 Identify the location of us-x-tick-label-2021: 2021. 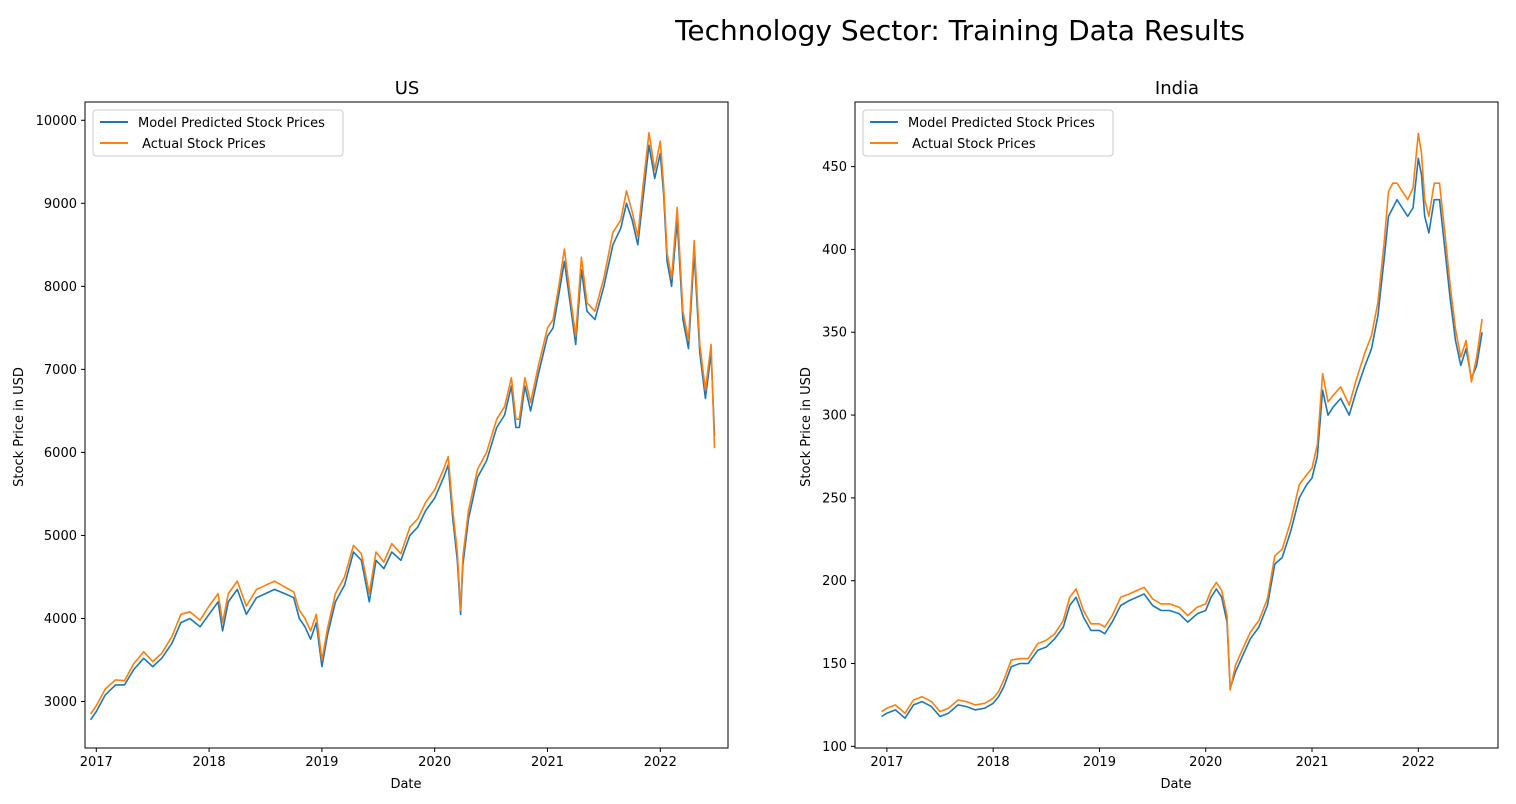
(547, 762).